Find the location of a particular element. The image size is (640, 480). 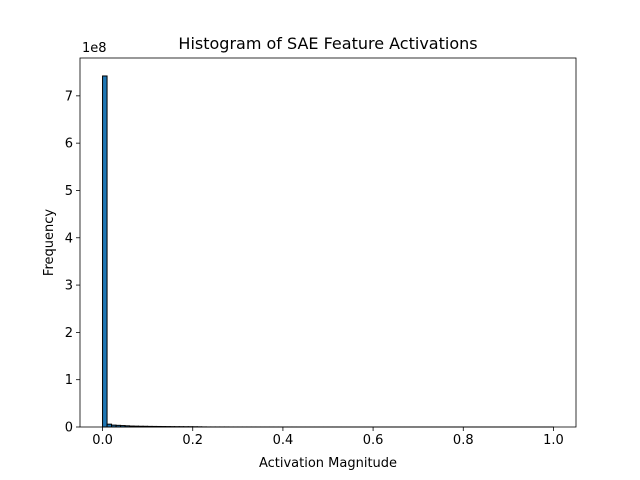

x-tick-label: 0.8 is located at coordinates (463, 440).